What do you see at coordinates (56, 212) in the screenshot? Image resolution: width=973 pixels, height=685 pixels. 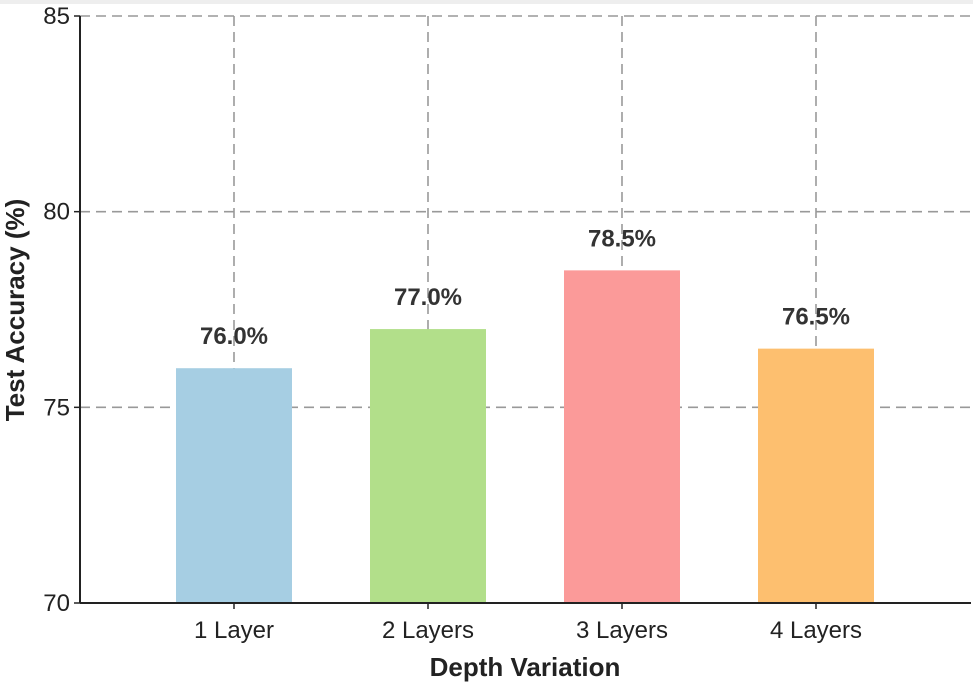 I see `y-tick-label-80: 80` at bounding box center [56, 212].